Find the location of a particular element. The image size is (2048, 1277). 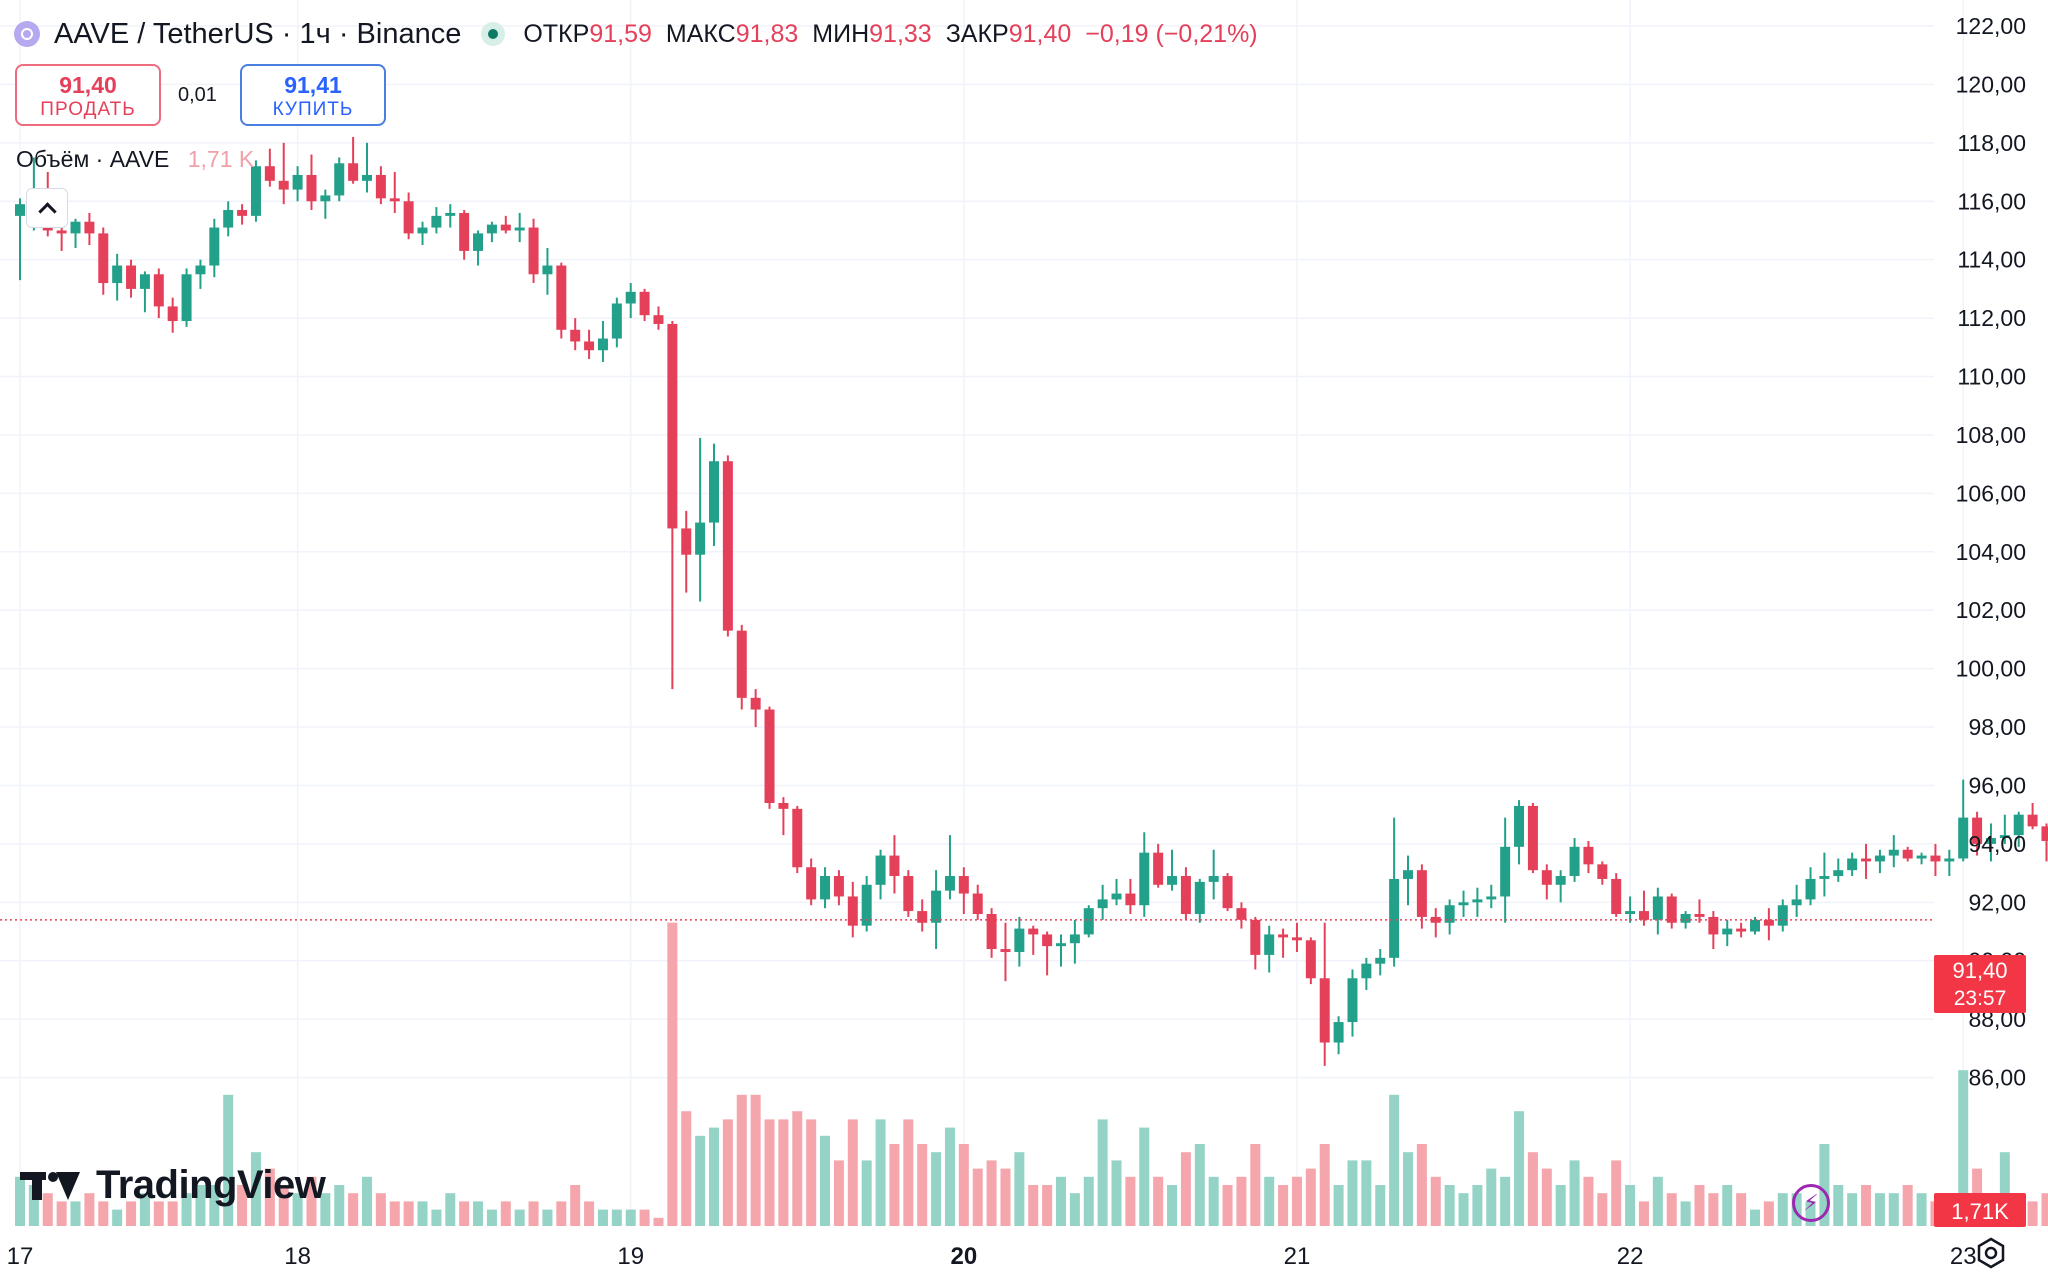

volume-legend-label: Объём · AAVE is located at coordinates (93, 159).